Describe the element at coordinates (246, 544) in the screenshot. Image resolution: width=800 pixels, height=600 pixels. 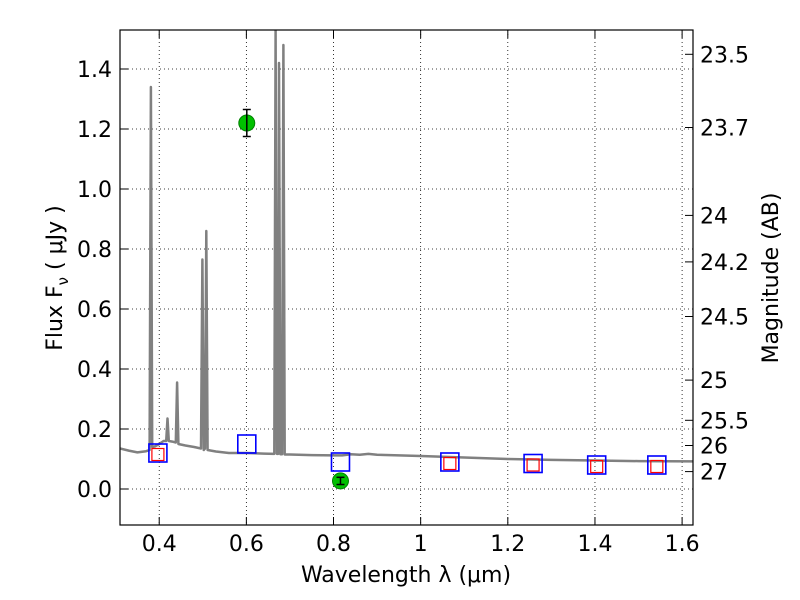
I see `x-tick-label: 0.6` at that location.